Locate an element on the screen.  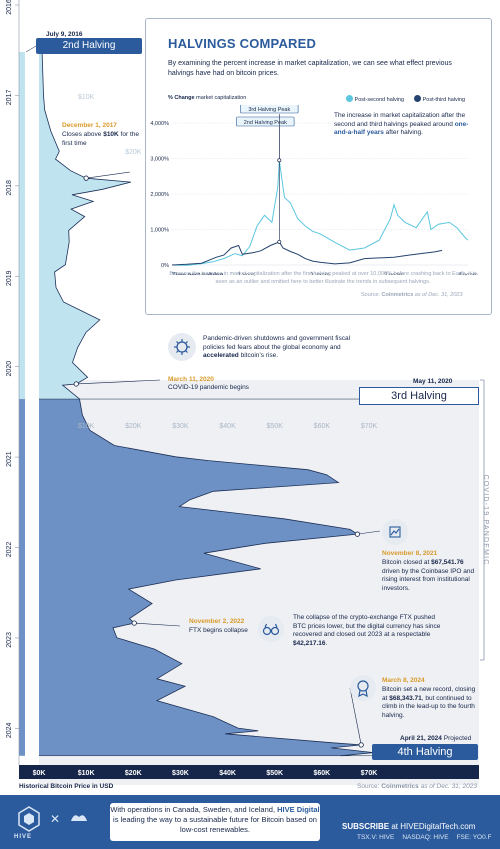
main-source: Source: Coinmetrics as of Dec. 31, 2023 is located at coordinates (417, 786).